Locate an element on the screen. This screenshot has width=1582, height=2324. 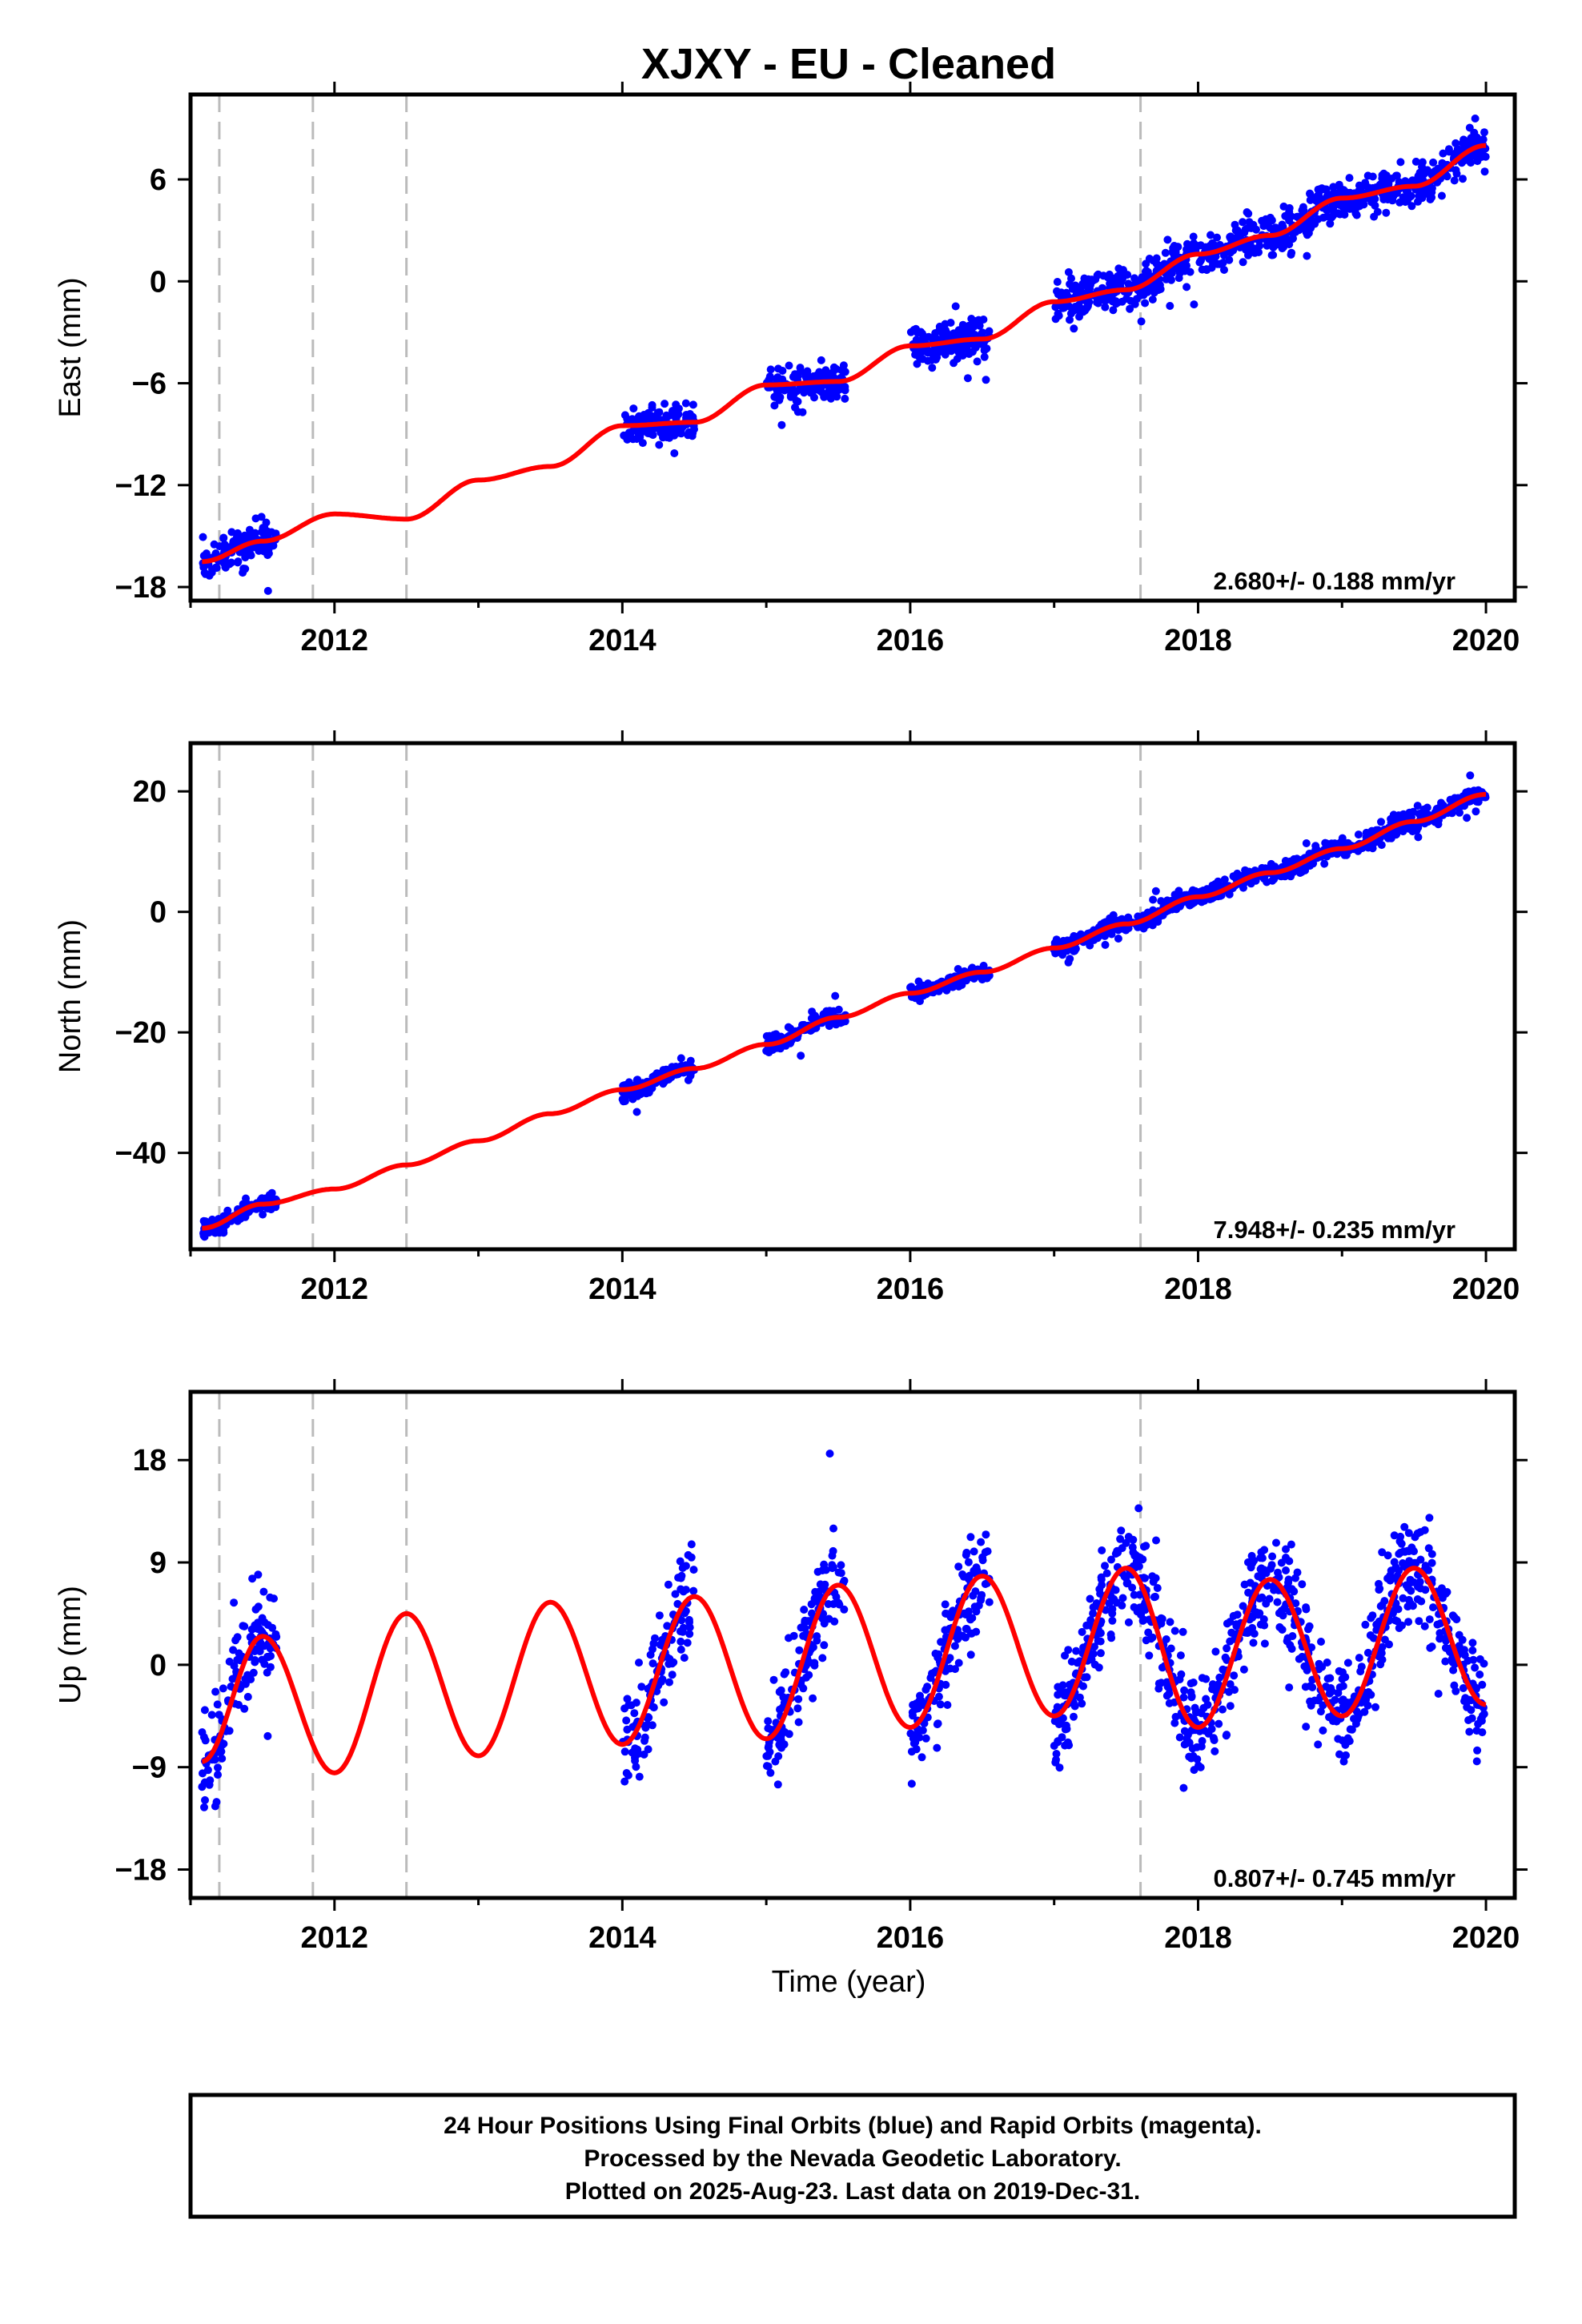
y-axis-label: Up (mm) is located at coordinates (70, 1645).